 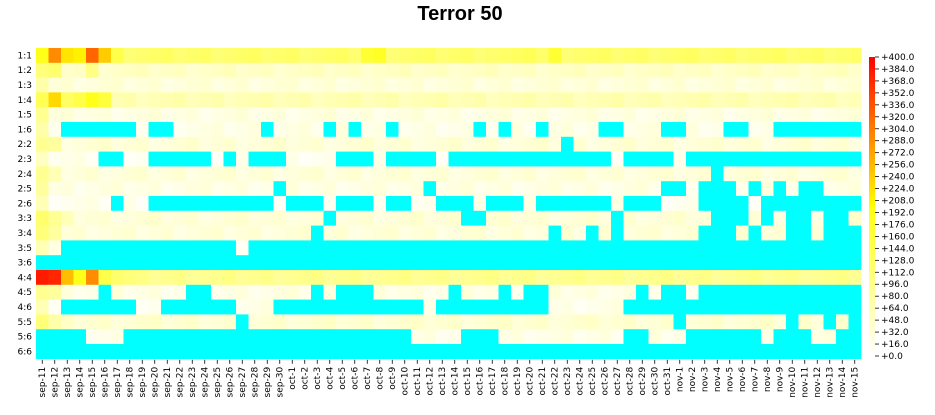 What do you see at coordinates (895, 297) in the screenshot?
I see `colorbar-label: +80.0` at bounding box center [895, 297].